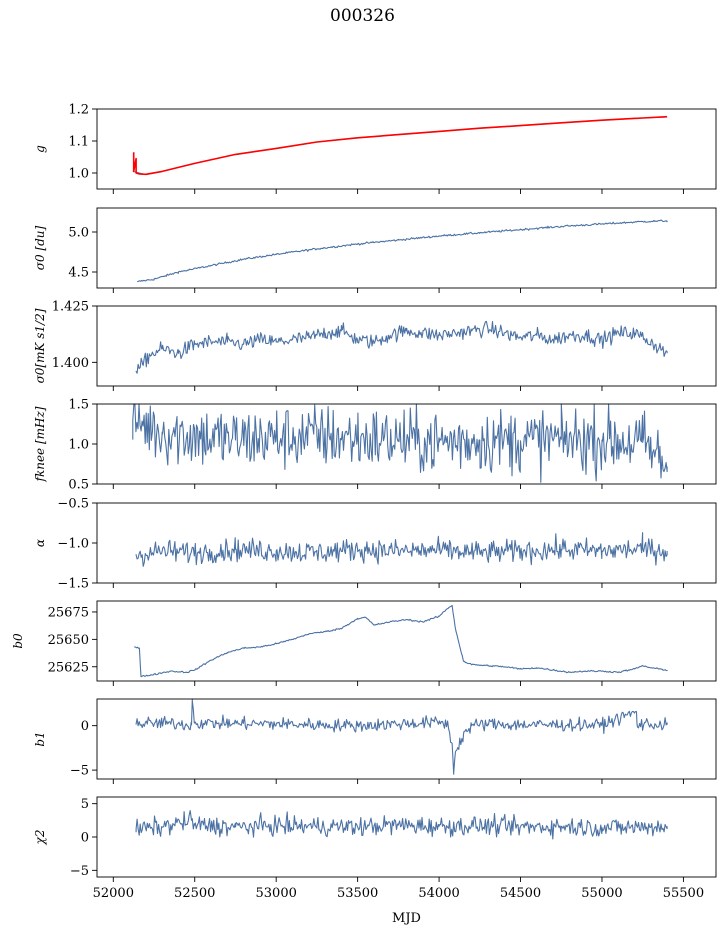 The image size is (725, 940). Describe the element at coordinates (78, 110) in the screenshot. I see `y-tick-label: 1.2` at that location.